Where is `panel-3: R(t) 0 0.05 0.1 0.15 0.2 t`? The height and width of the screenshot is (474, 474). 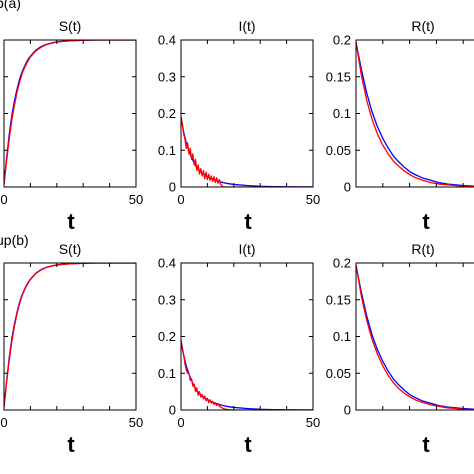 panel-3: R(t) 0 0.05 0.1 0.15 0.2 t is located at coordinates (400, 126).